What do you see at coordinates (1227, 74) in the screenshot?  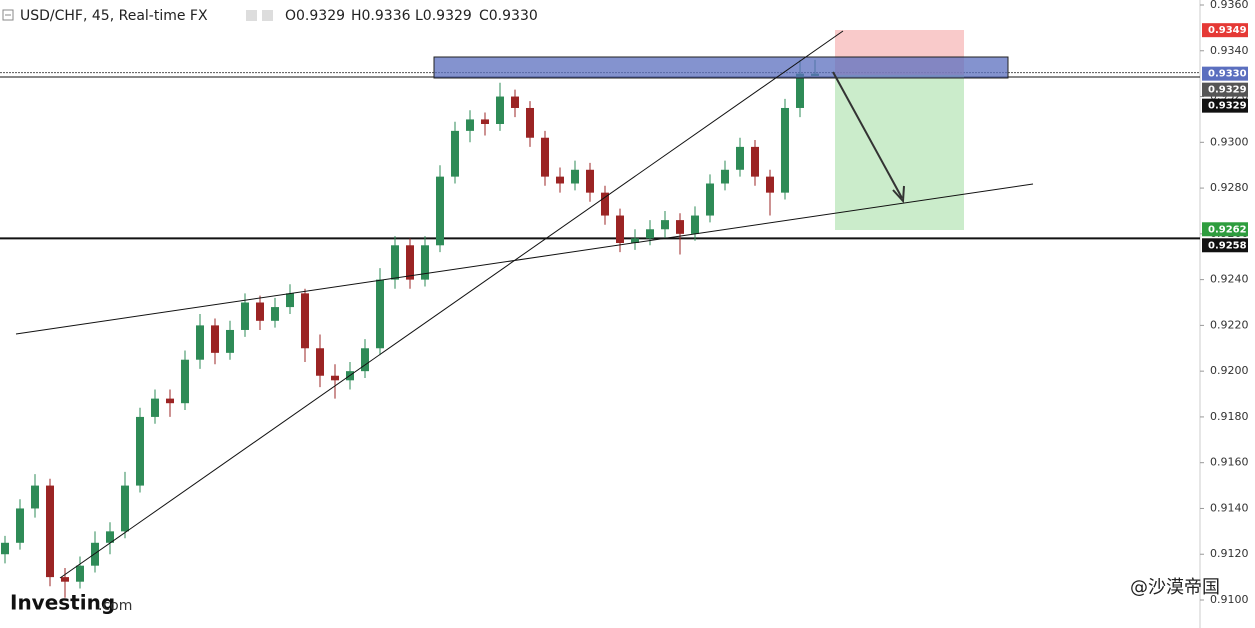 I see `price-label: 0.9330` at bounding box center [1227, 74].